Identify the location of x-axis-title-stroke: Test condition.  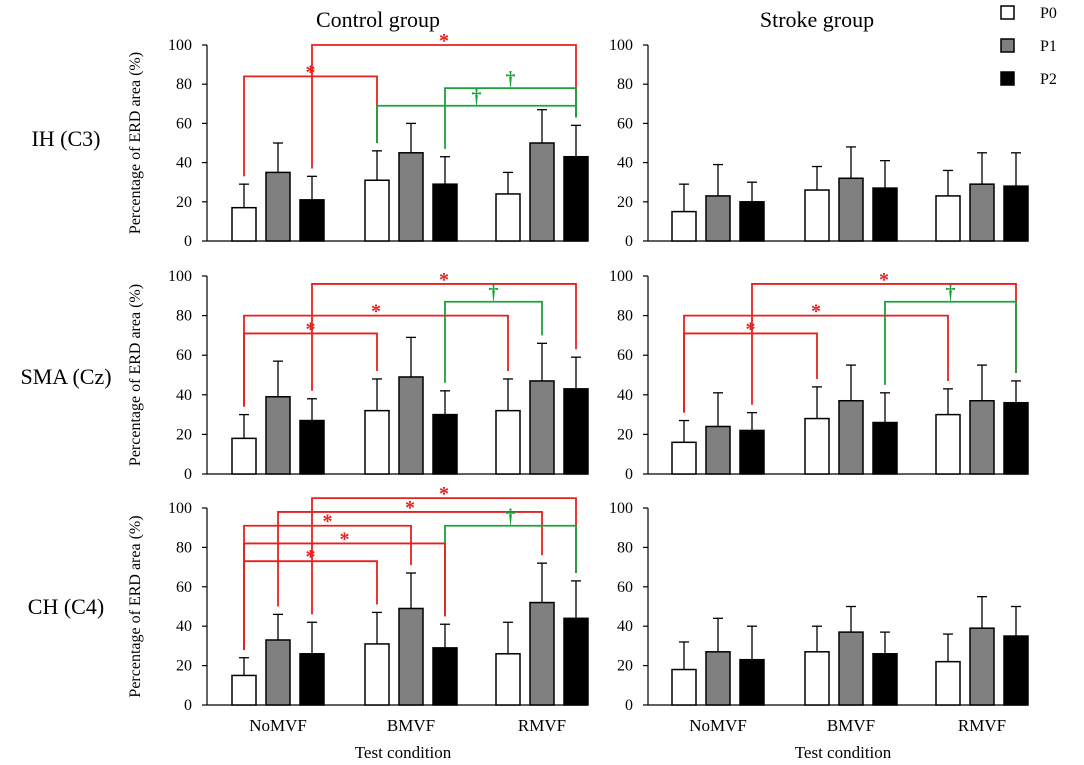
(843, 752).